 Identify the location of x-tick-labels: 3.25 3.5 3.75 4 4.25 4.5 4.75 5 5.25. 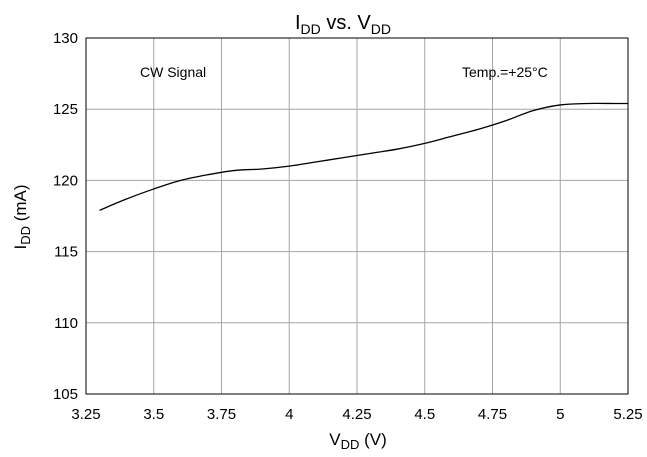
(356, 414).